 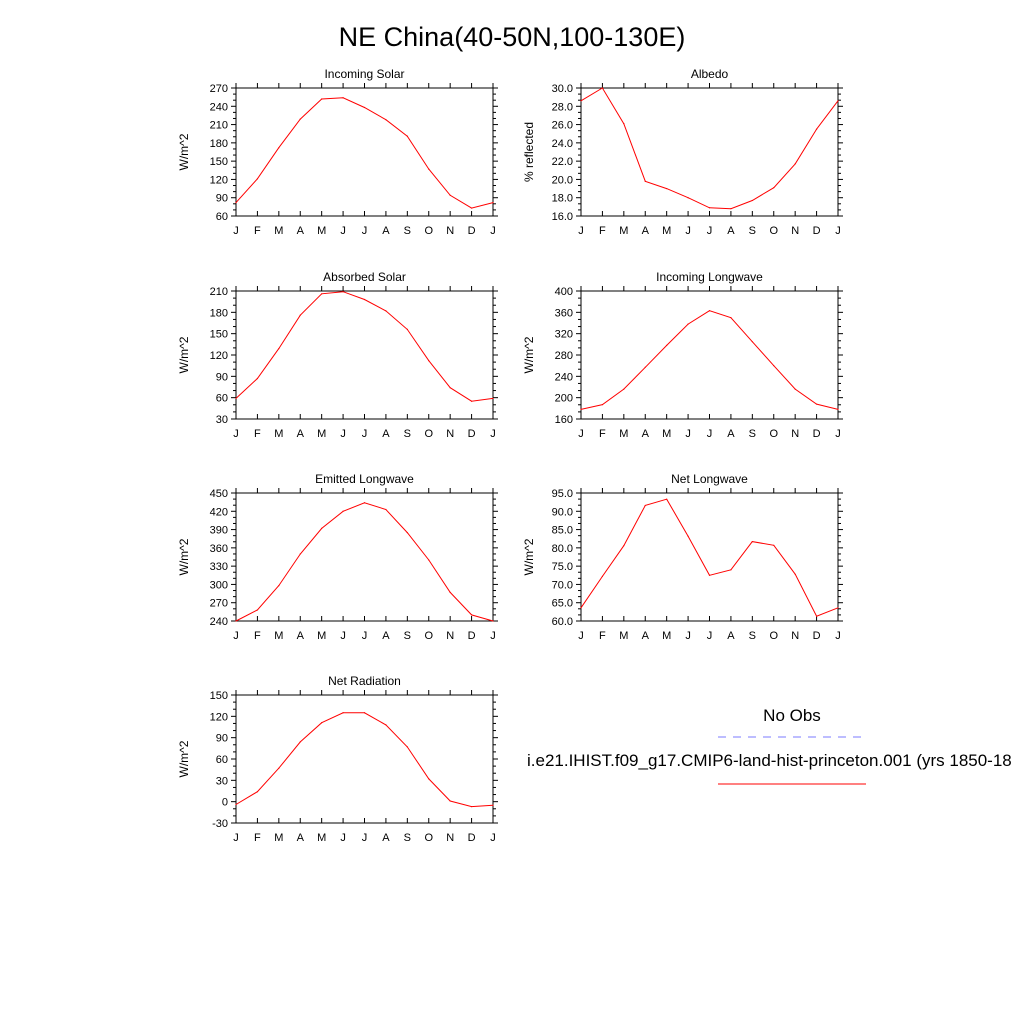 What do you see at coordinates (562, 622) in the screenshot?
I see `y-tick-label: 60.0` at bounding box center [562, 622].